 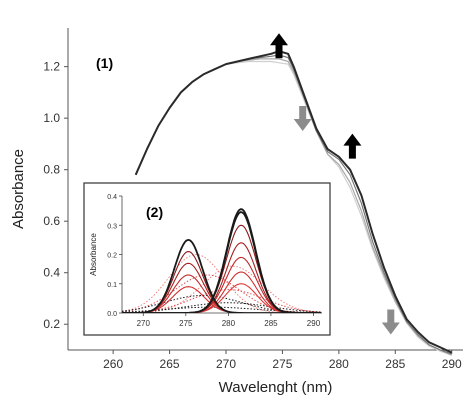 I want to click on inset-x-tick-label: 290, so click(x=314, y=323).